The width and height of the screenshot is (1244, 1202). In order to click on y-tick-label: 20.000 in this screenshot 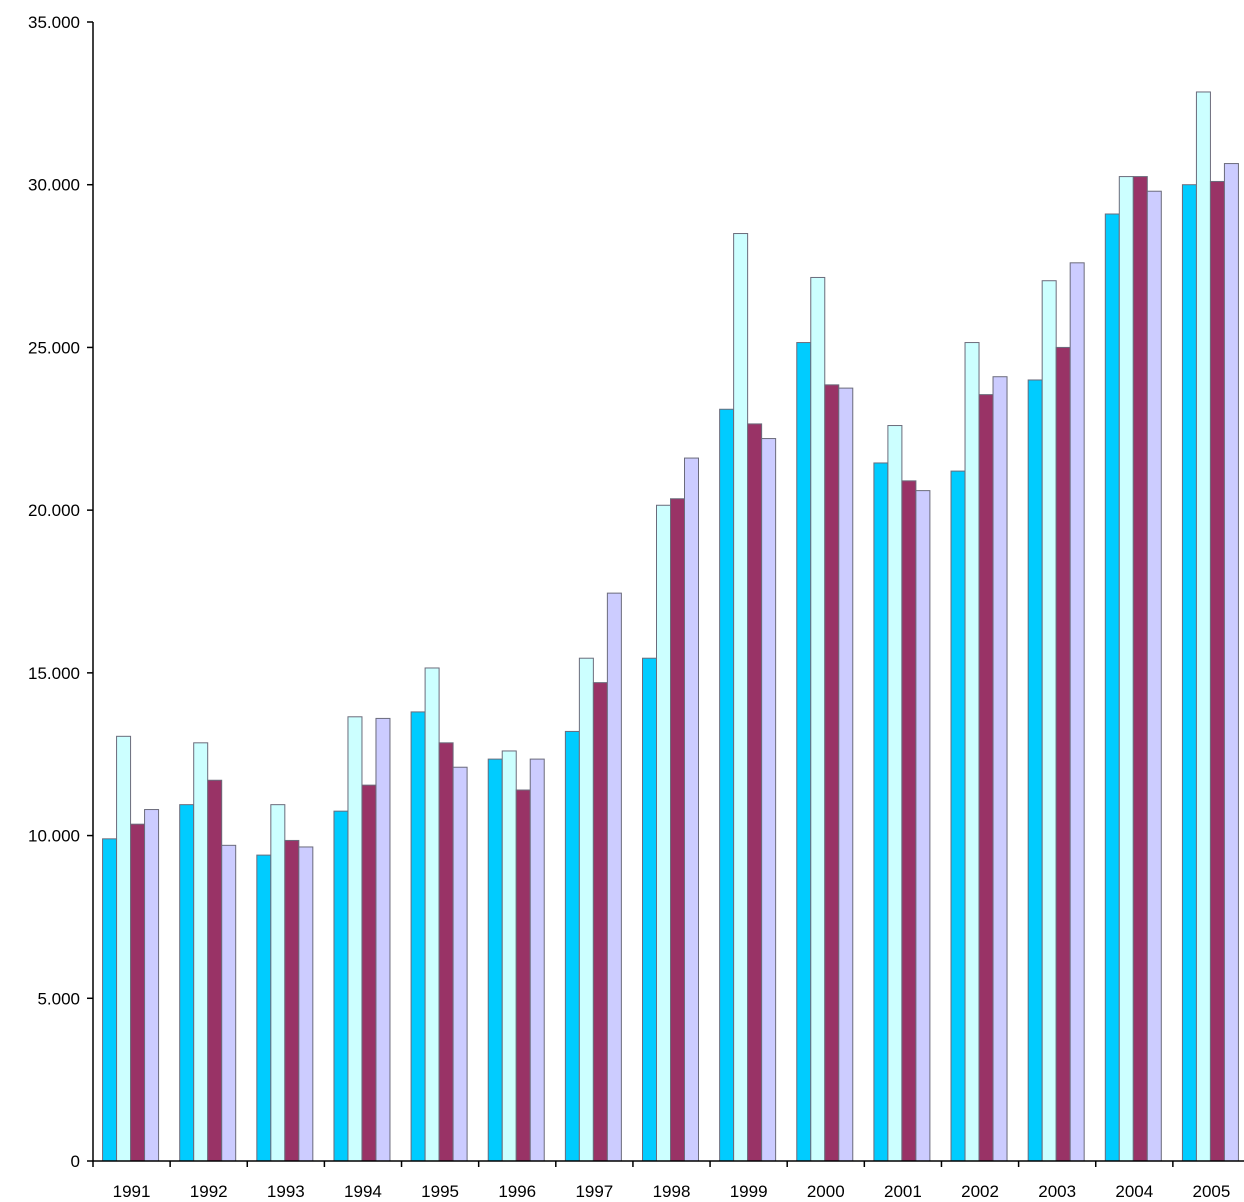, I will do `click(54, 510)`.